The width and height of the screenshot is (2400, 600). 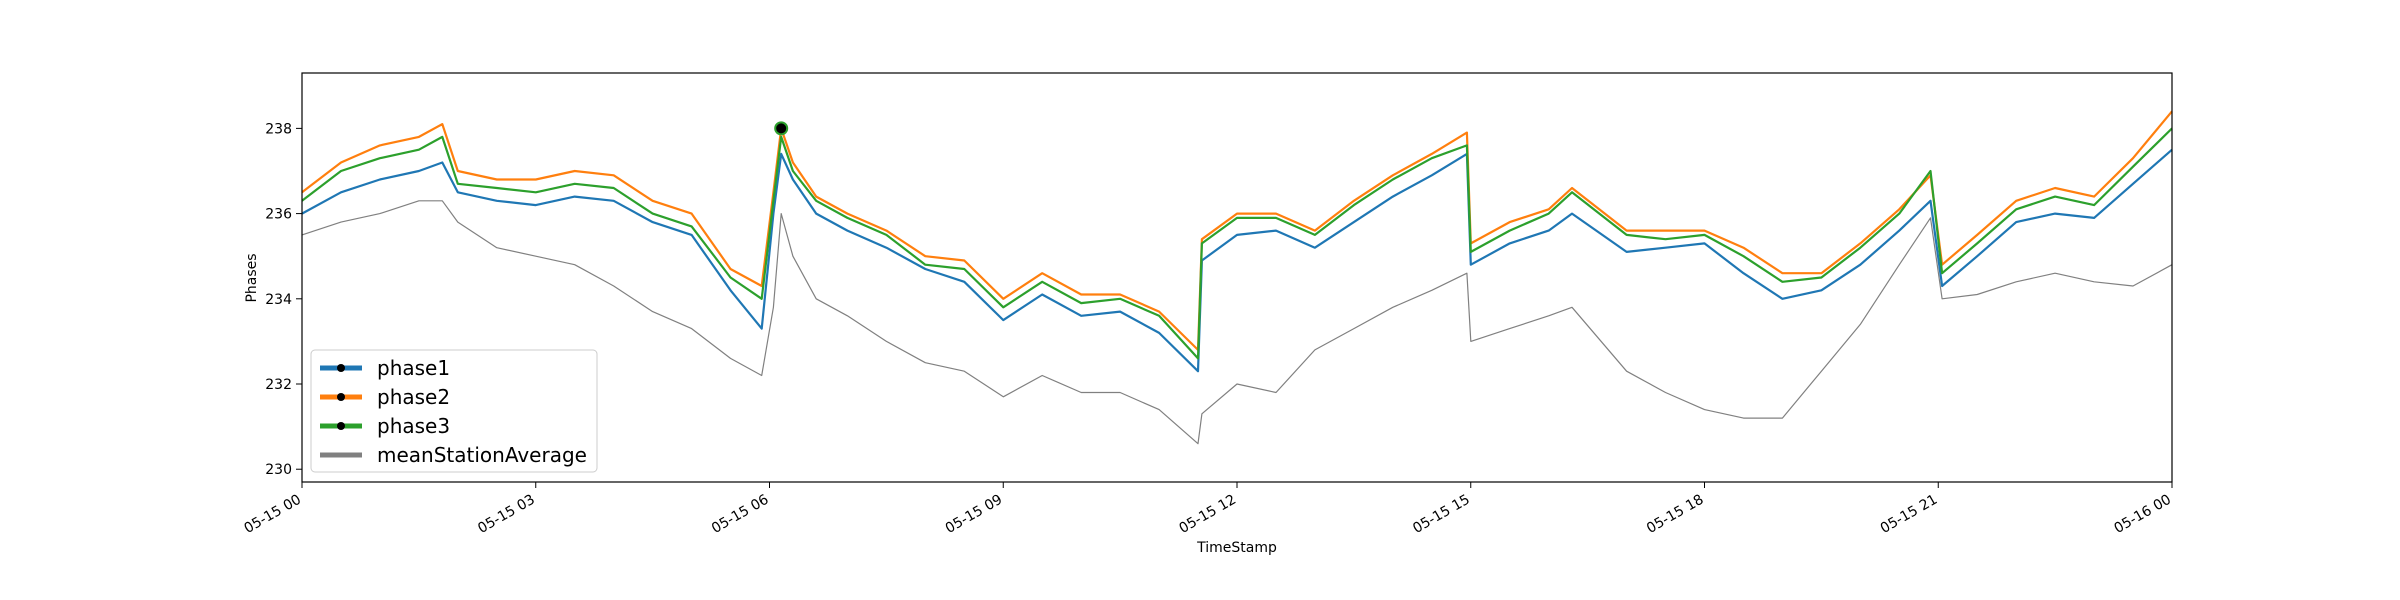 What do you see at coordinates (974, 514) in the screenshot?
I see `x-tick-label: 05-15 09` at bounding box center [974, 514].